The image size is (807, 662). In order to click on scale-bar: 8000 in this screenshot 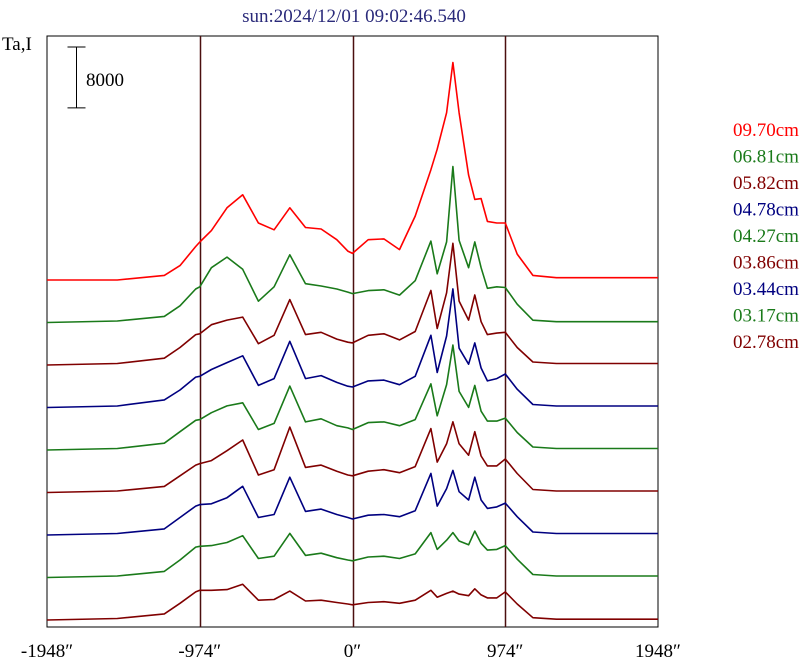, I will do `click(95, 77)`.